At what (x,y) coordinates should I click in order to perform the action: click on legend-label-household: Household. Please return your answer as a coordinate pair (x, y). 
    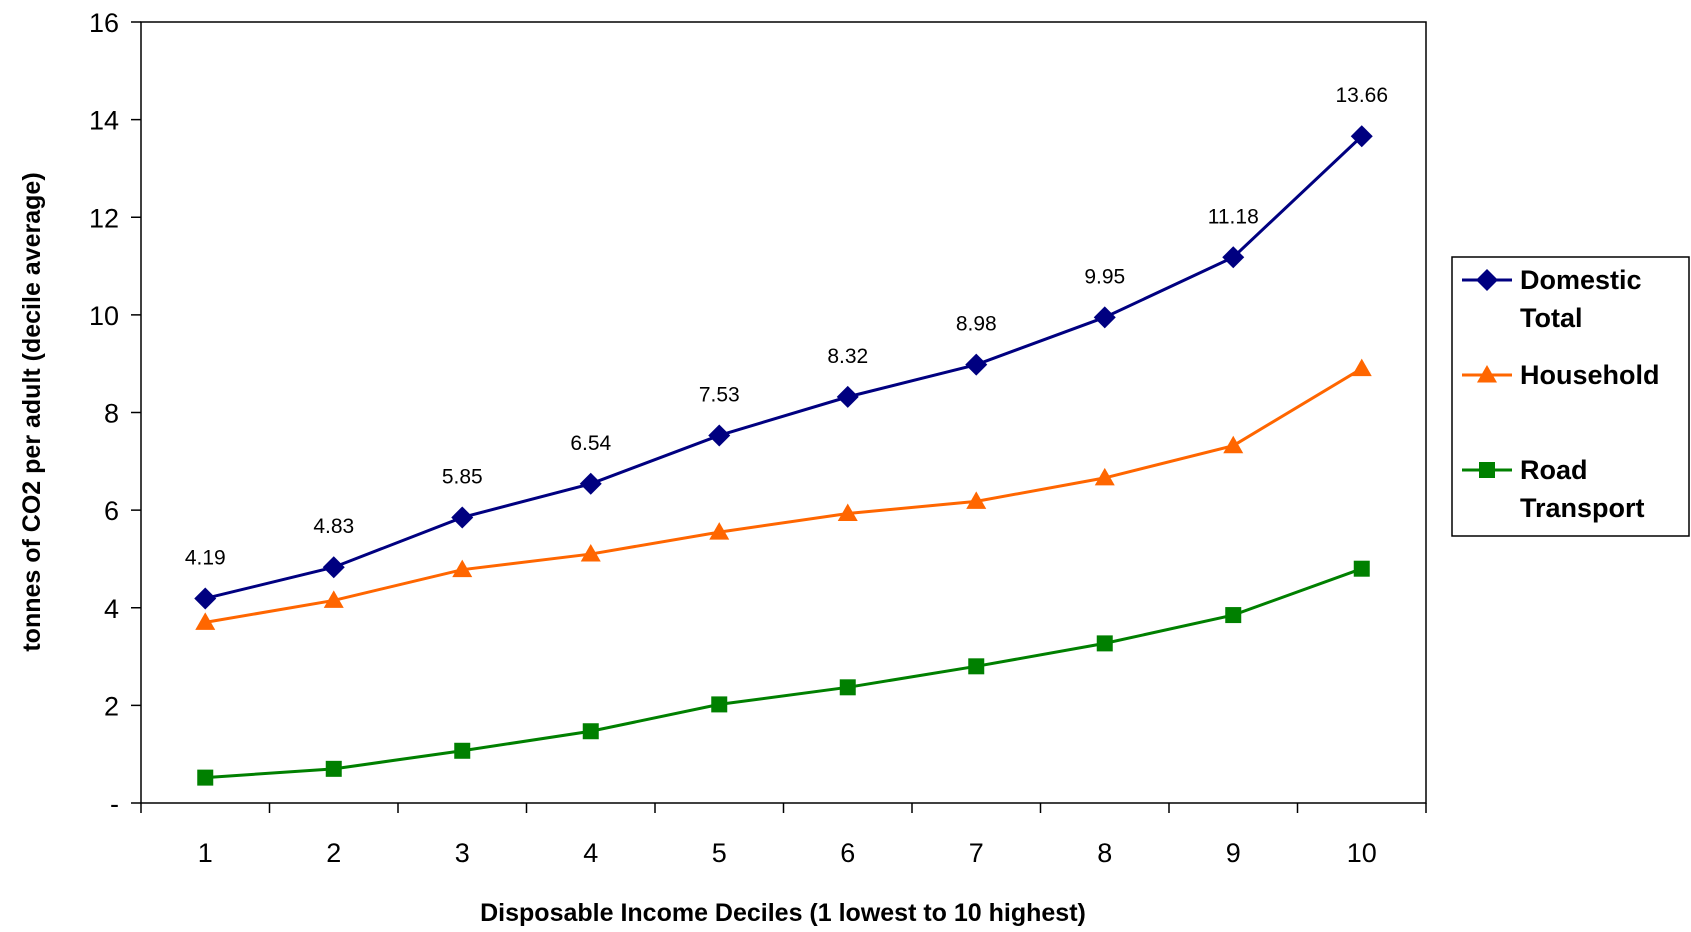
    Looking at the image, I should click on (1590, 375).